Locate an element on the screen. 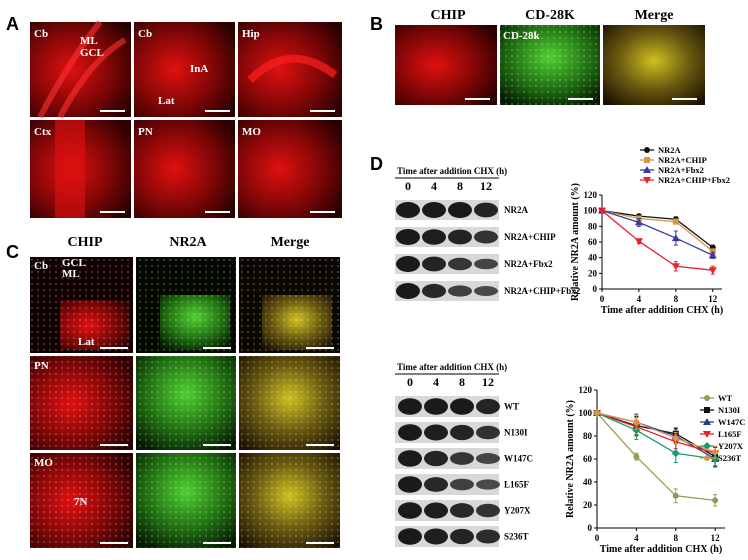 The image size is (748, 560). blot-row-label: Y207X is located at coordinates (517, 511).